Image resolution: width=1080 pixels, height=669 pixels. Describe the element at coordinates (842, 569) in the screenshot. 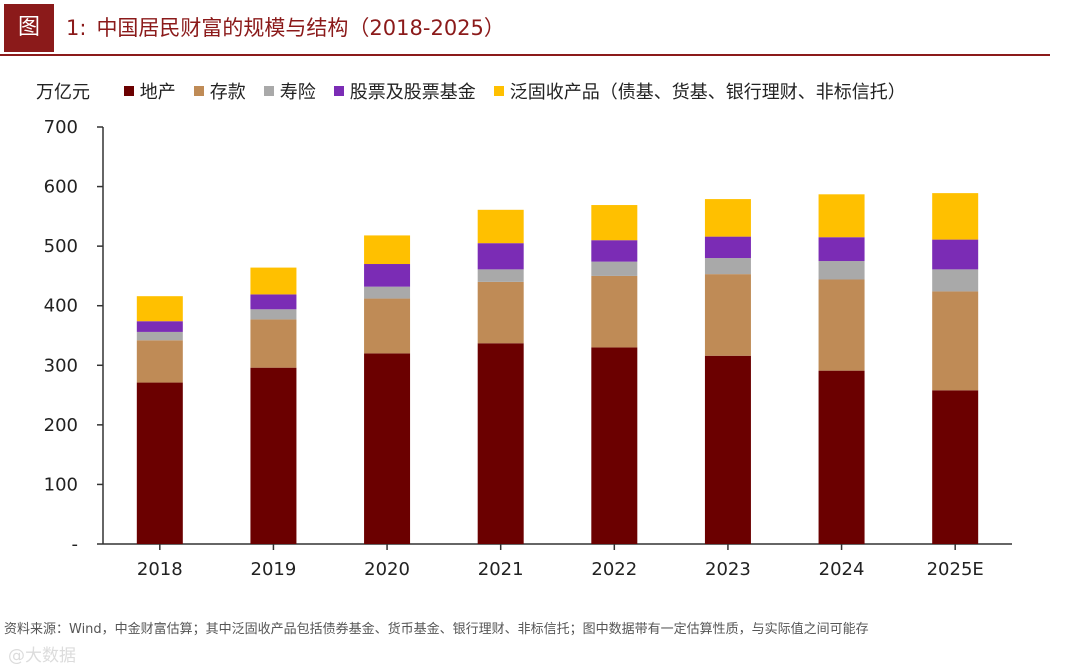

I see `x-tick-label: 2024` at that location.